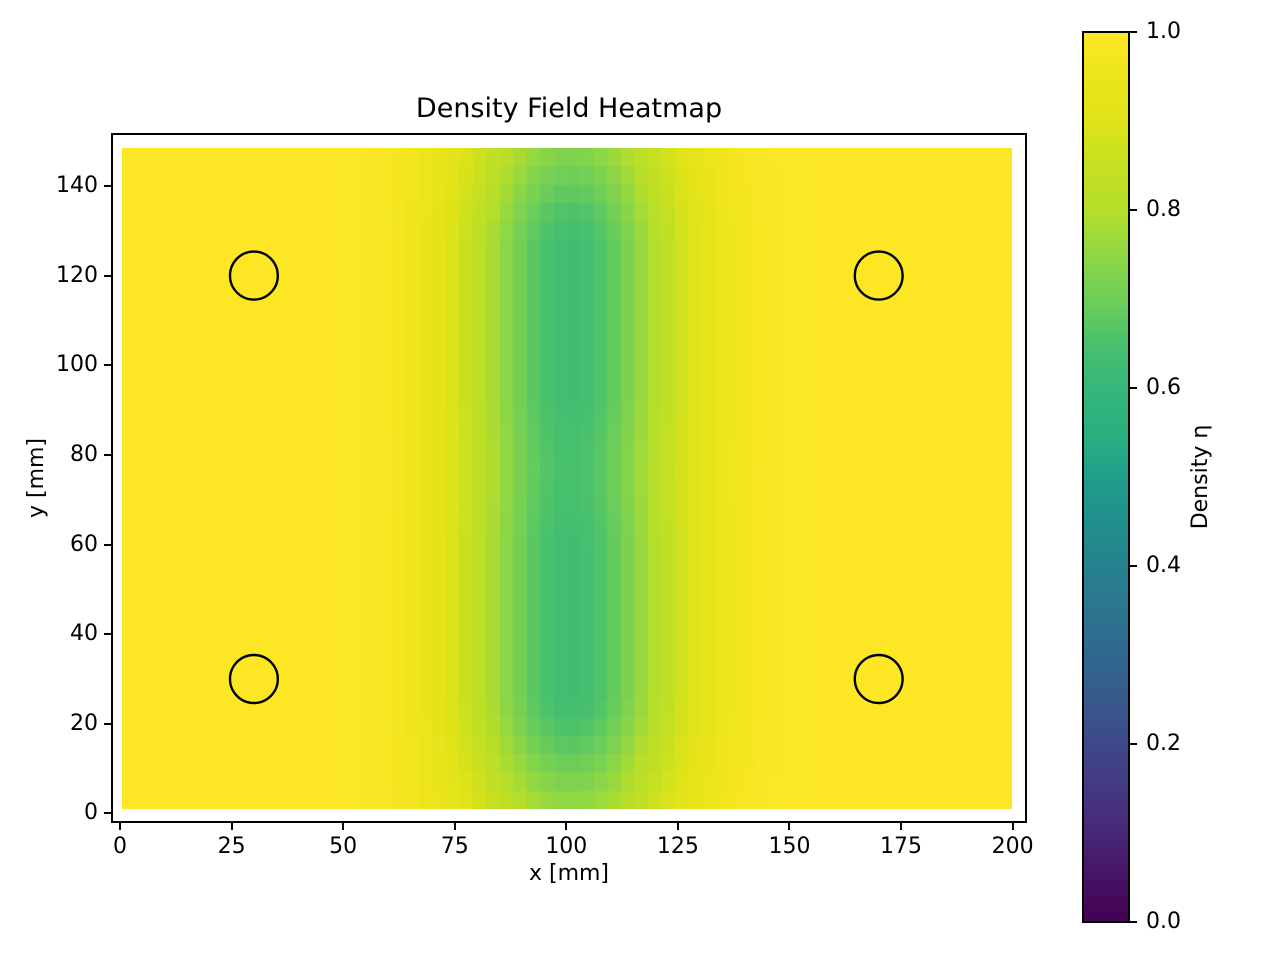 Image resolution: width=1280 pixels, height=960 pixels. What do you see at coordinates (1163, 387) in the screenshot?
I see `colorbar-tick-label: 0.6` at bounding box center [1163, 387].